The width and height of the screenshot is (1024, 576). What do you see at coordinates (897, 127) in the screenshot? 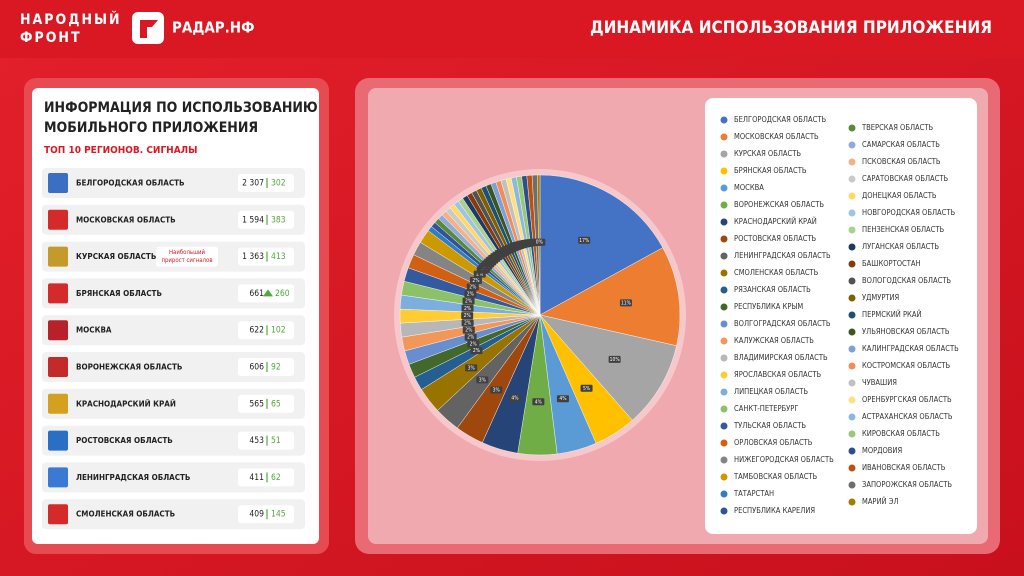
I see `legend-label: ТВЕРСКАЯ ОБЛАСТЬ` at bounding box center [897, 127].